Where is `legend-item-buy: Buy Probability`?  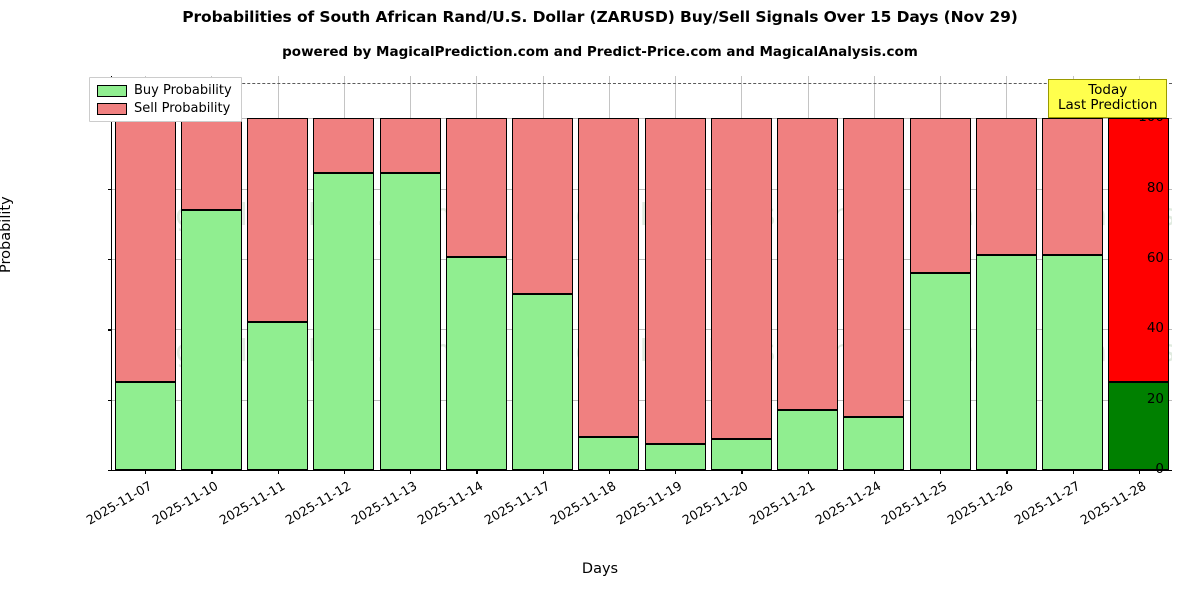
legend-item-buy: Buy Probability is located at coordinates (164, 90).